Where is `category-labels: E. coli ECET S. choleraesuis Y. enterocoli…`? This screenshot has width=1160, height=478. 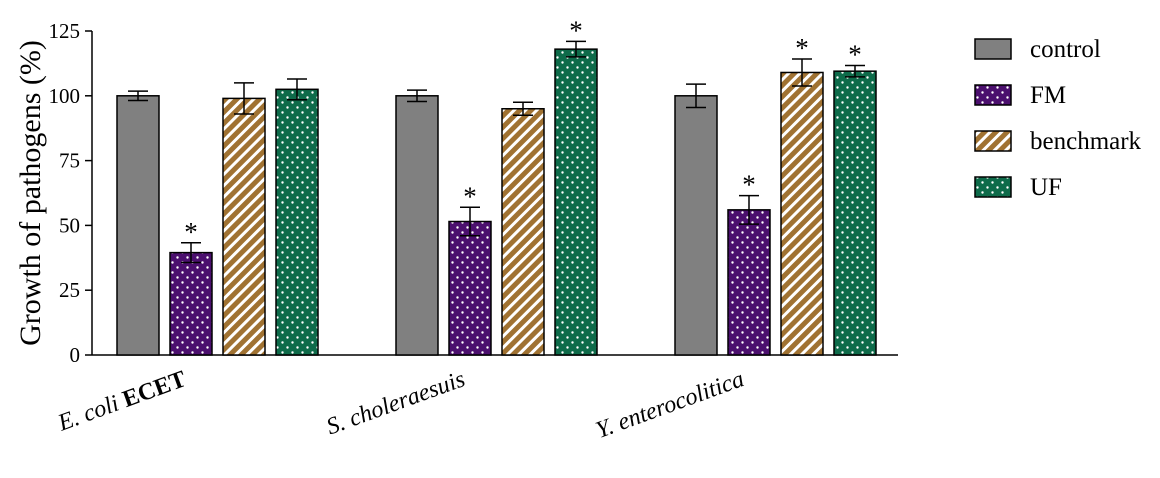 category-labels: E. coli ECET S. choleraesuis Y. enterocoli… is located at coordinates (401, 405).